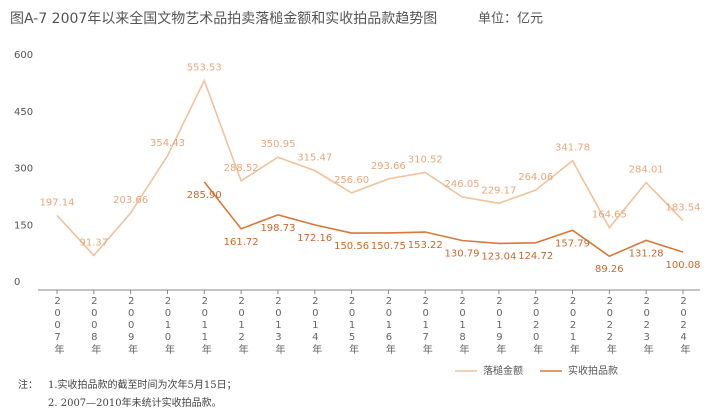 The image size is (728, 419). Describe the element at coordinates (277, 228) in the screenshot. I see `data-label: 198.73` at that location.